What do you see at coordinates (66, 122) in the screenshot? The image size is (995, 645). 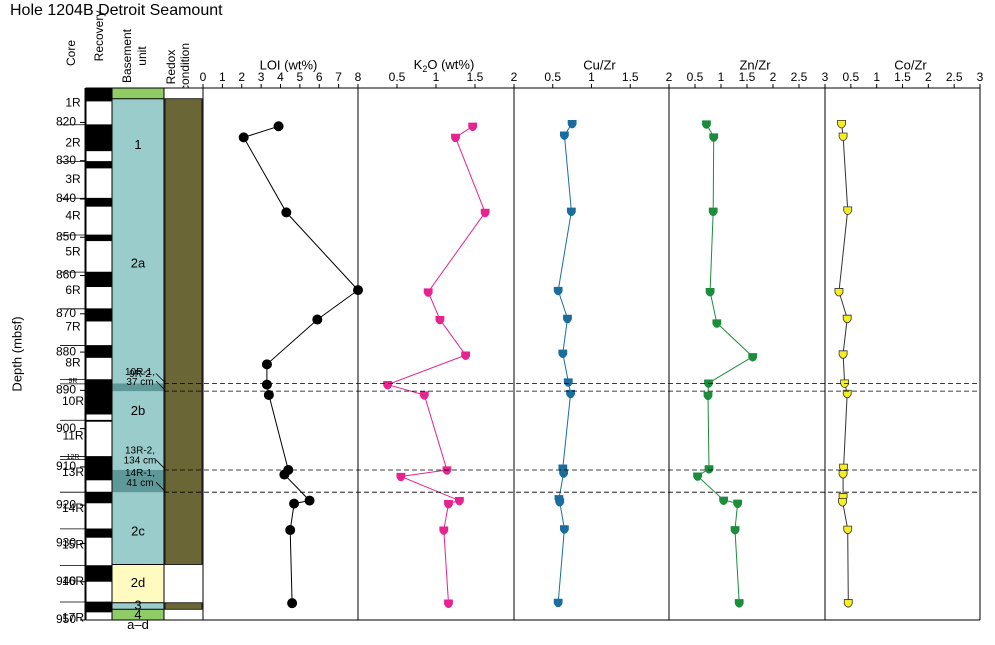 I see `depth-tick-label: 820` at bounding box center [66, 122].